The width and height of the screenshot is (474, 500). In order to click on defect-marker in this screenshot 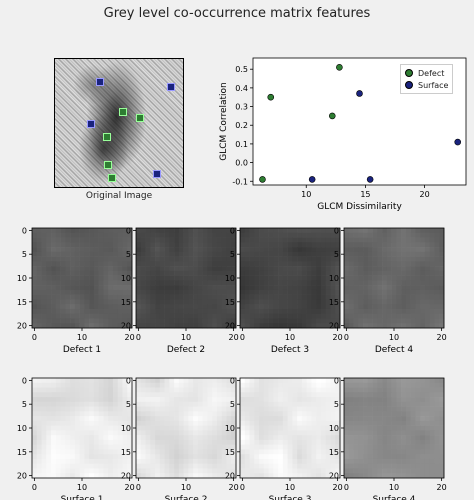, I will do `click(140, 117)`.